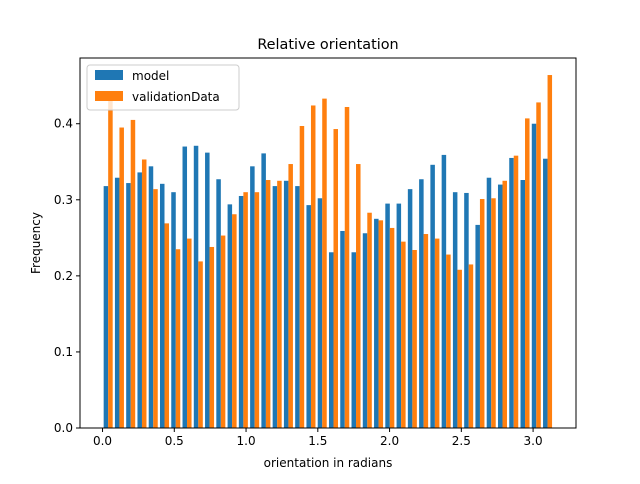 This screenshot has height=484, width=640. What do you see at coordinates (174, 441) in the screenshot?
I see `x-tick-label-1: 0.5` at bounding box center [174, 441].